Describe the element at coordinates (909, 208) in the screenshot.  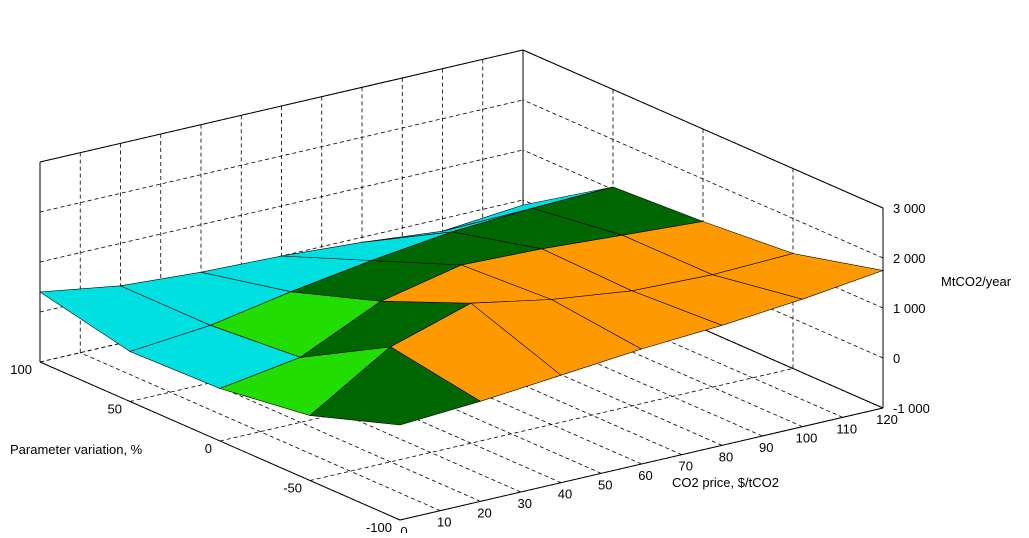
I see `z-tick-label: 3 000` at that location.